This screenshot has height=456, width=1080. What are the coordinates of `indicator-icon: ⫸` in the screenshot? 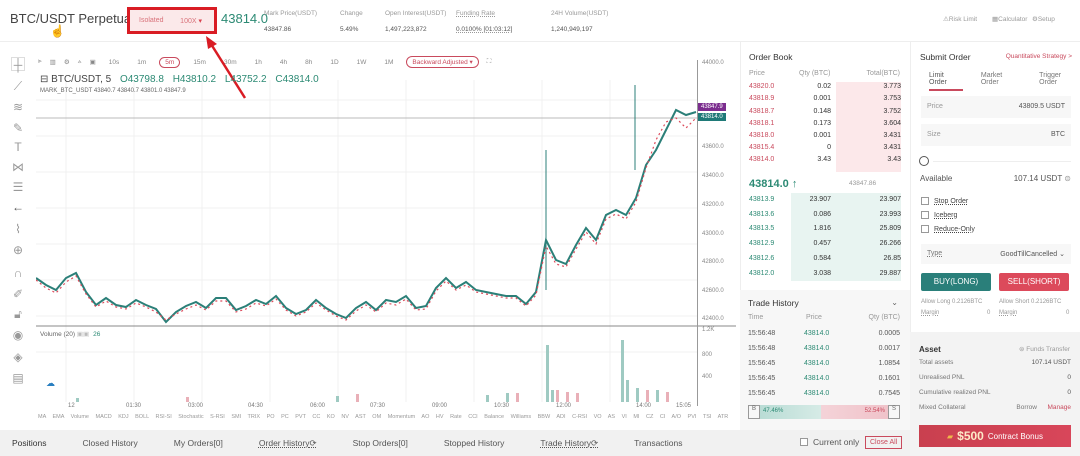 It's located at (40, 61).